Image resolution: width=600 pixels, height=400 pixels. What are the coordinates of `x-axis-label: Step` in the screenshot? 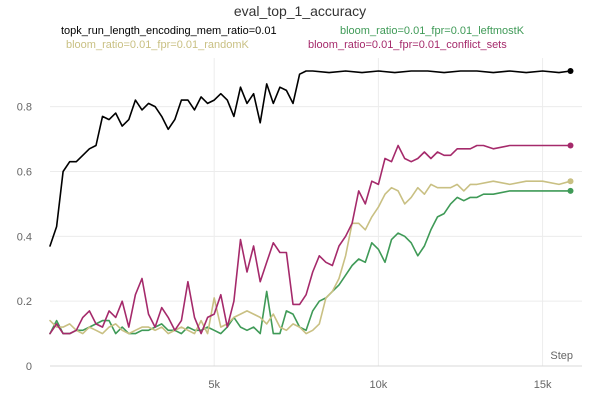 It's located at (561, 356).